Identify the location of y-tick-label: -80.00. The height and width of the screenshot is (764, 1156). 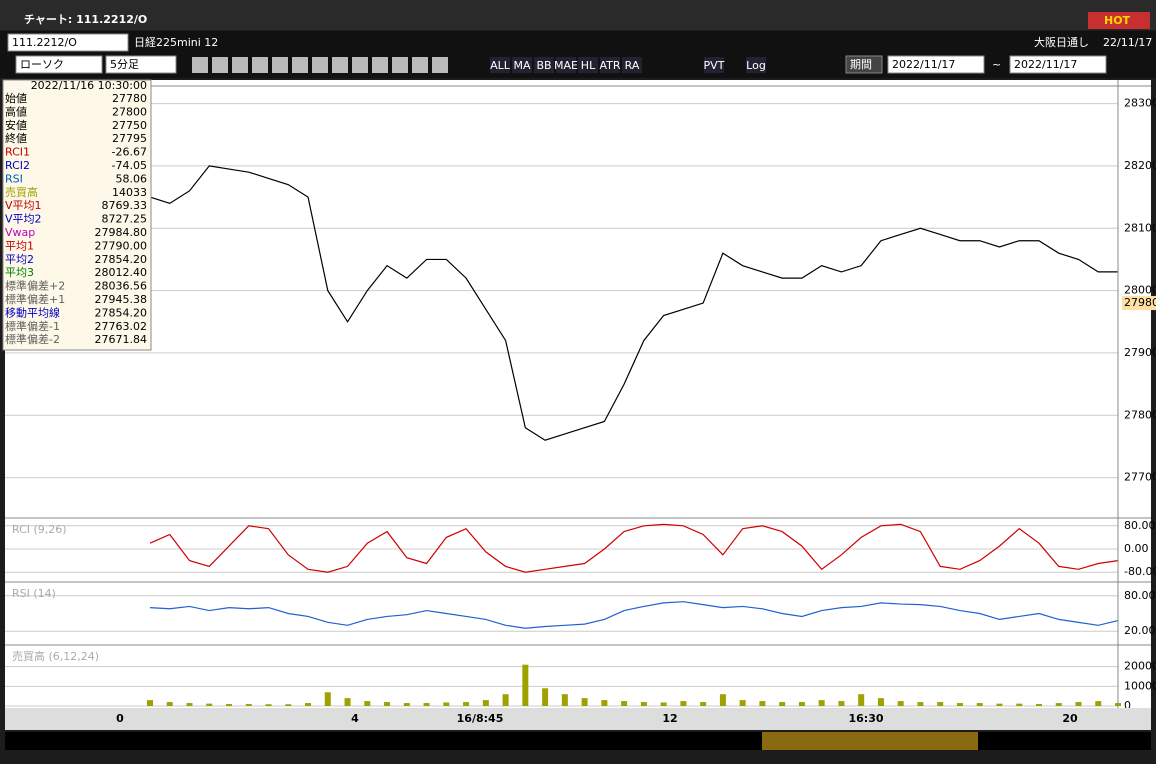
(1140, 571).